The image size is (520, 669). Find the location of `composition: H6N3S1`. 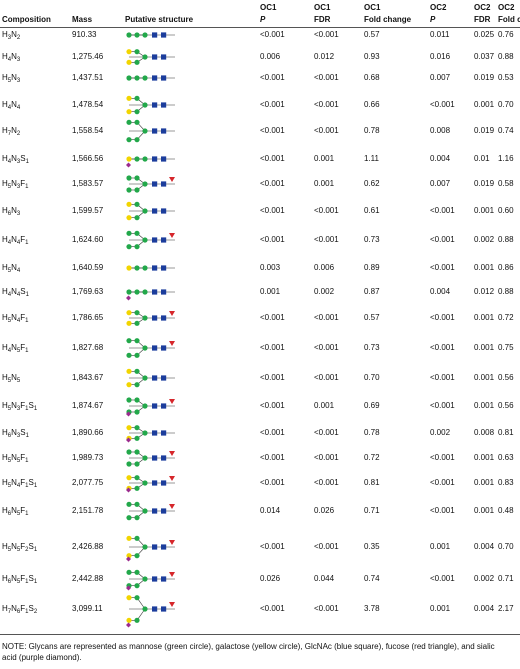

composition: H6N3S1 is located at coordinates (15, 433).